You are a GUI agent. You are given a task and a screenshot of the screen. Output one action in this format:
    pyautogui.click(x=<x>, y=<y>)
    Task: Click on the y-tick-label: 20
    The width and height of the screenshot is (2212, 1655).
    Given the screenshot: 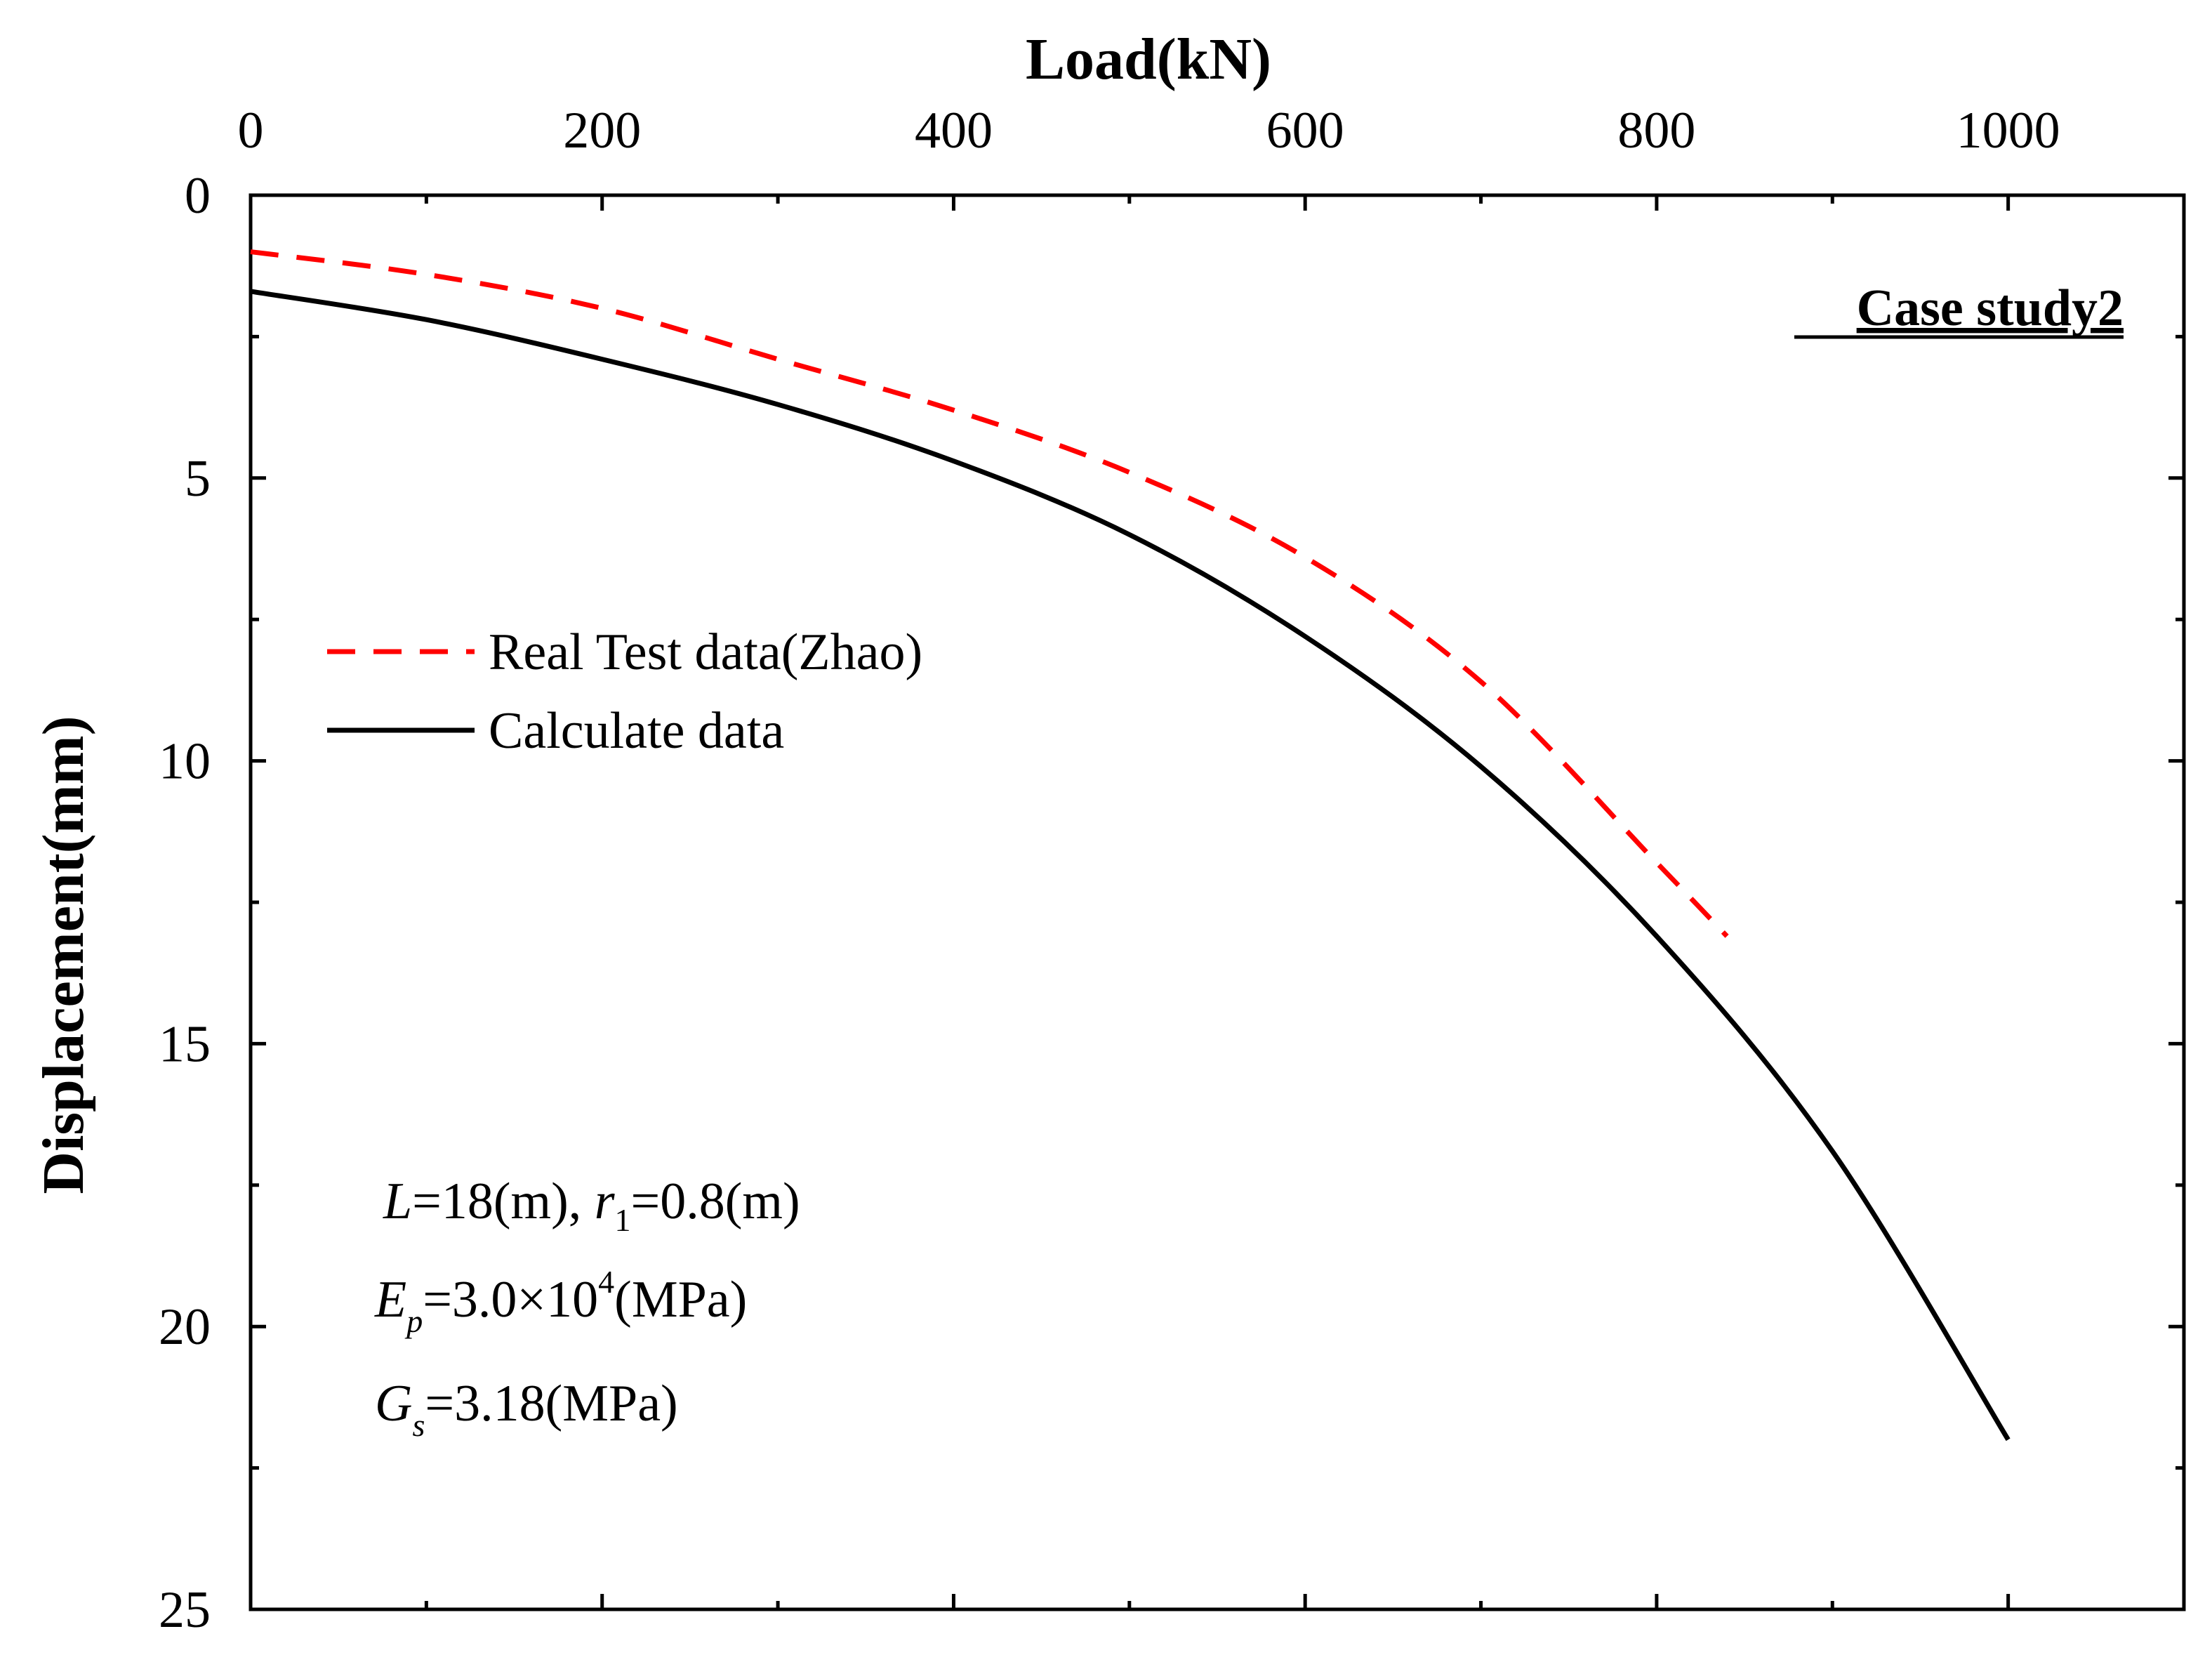 What is the action you would take?
    pyautogui.click(x=185, y=1327)
    